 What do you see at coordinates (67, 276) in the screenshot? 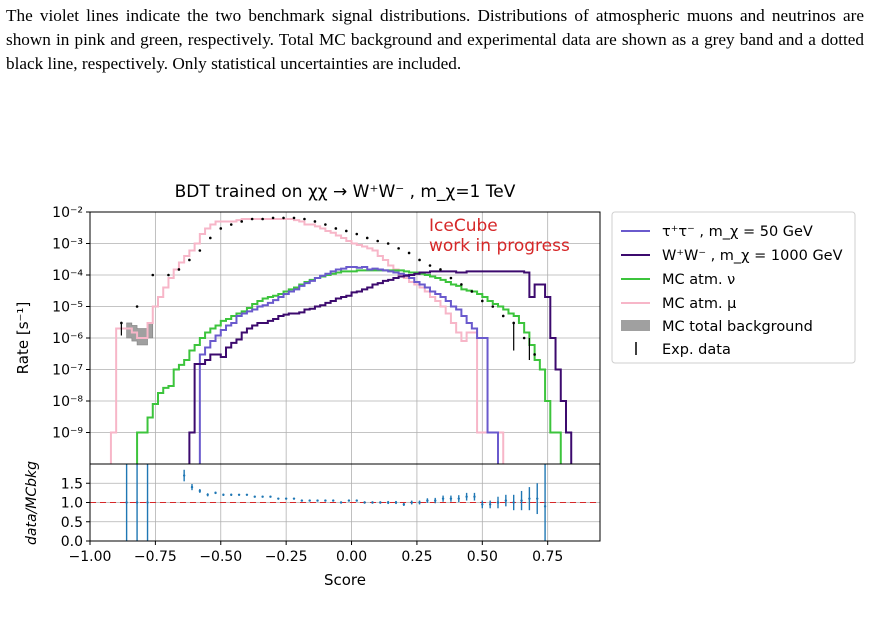
I see `y-tick-label: 10⁻⁴` at bounding box center [67, 276].